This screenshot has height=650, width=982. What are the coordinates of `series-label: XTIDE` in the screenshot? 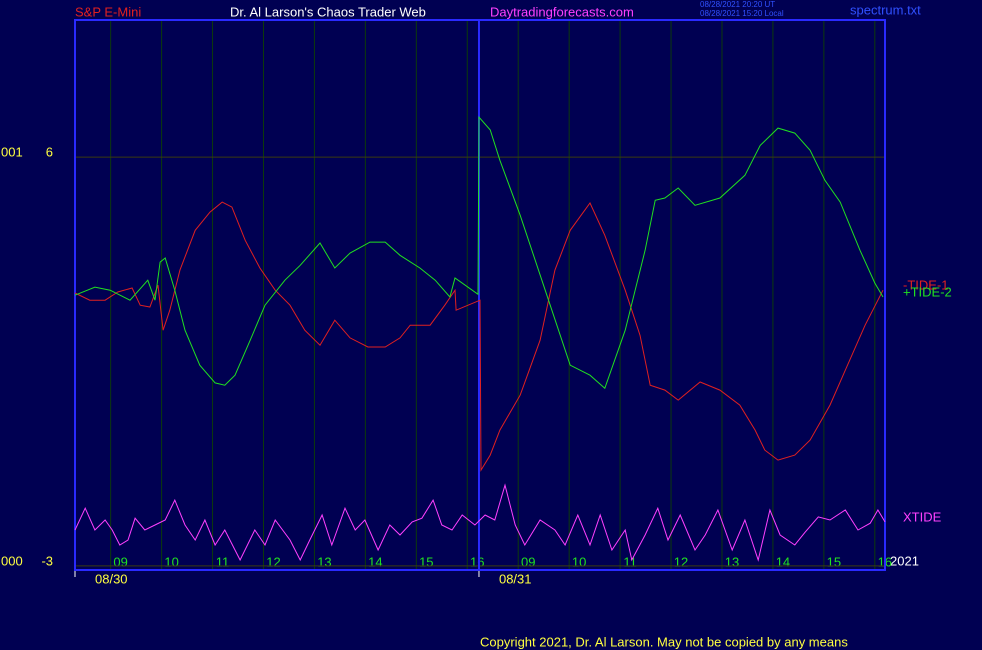 It's located at (922, 516).